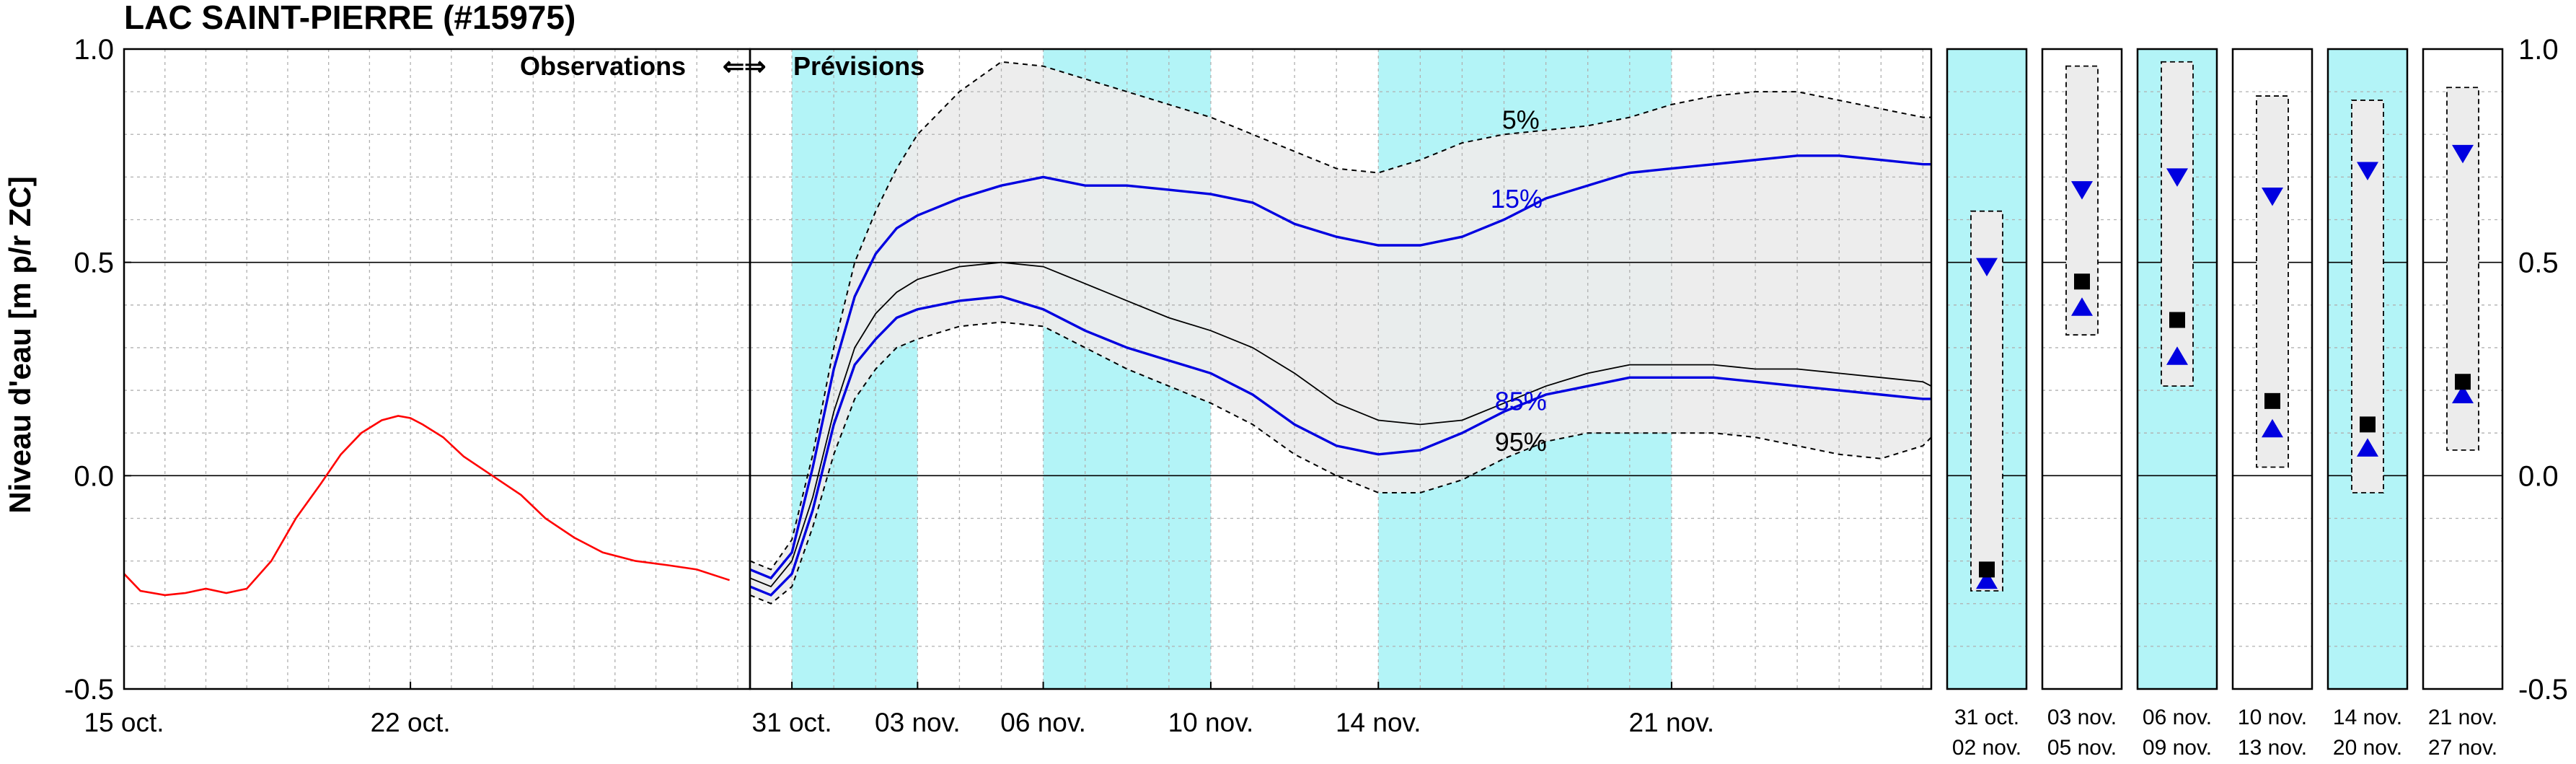  I want to click on panel-label-start: 31 oct., so click(1986, 717).